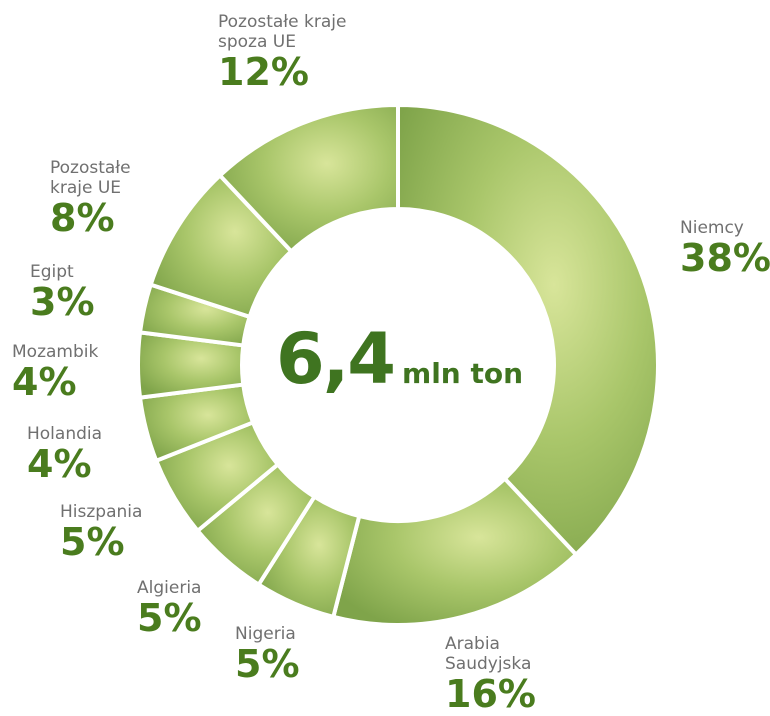 The height and width of the screenshot is (716, 770). Describe the element at coordinates (263, 72) in the screenshot. I see `value-label: 12%` at that location.